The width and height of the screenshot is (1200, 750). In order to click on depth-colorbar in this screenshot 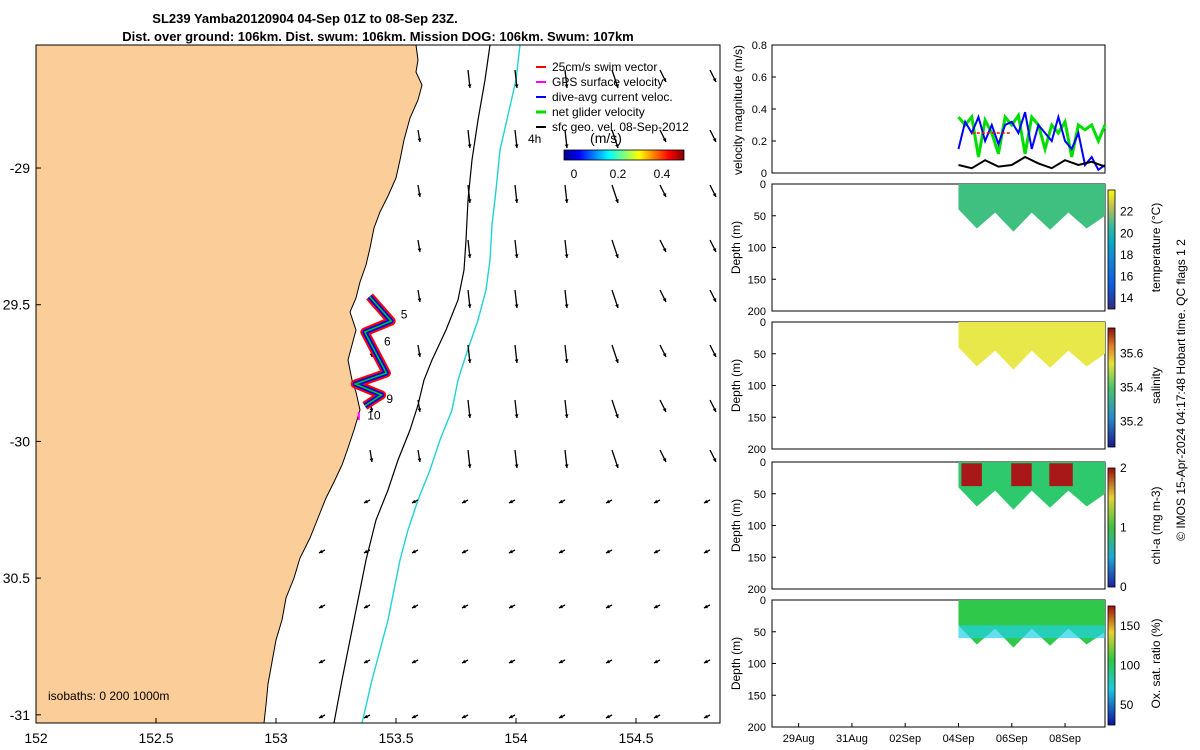, I will do `click(1111, 665)`.